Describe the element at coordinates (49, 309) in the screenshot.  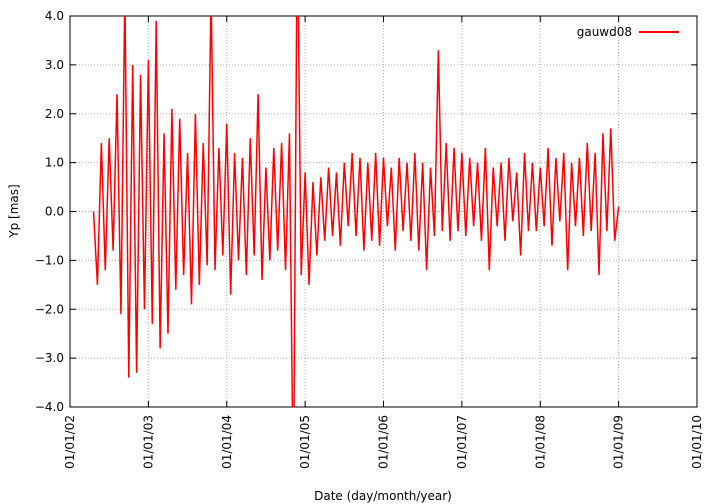
I see `y-tick-label: −2.0` at that location.